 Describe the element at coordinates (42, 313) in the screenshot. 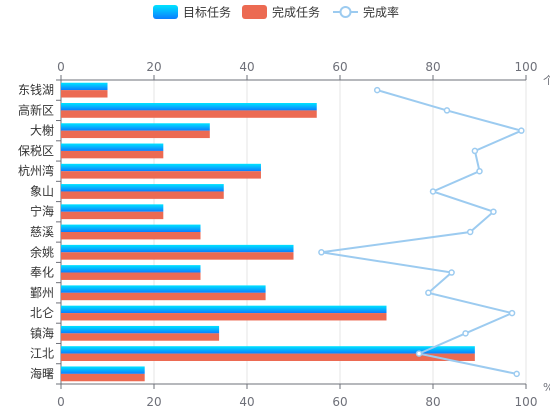

I see `category-label: 北仑` at that location.